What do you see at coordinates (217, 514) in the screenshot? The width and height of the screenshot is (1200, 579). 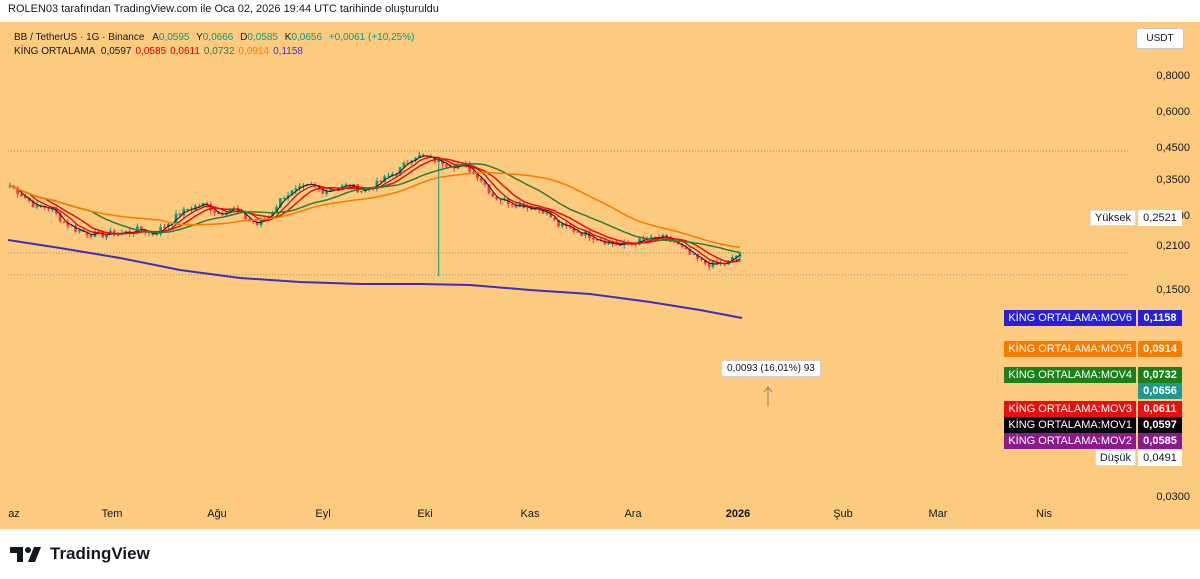 I see `x-axis-label: Ağu` at bounding box center [217, 514].